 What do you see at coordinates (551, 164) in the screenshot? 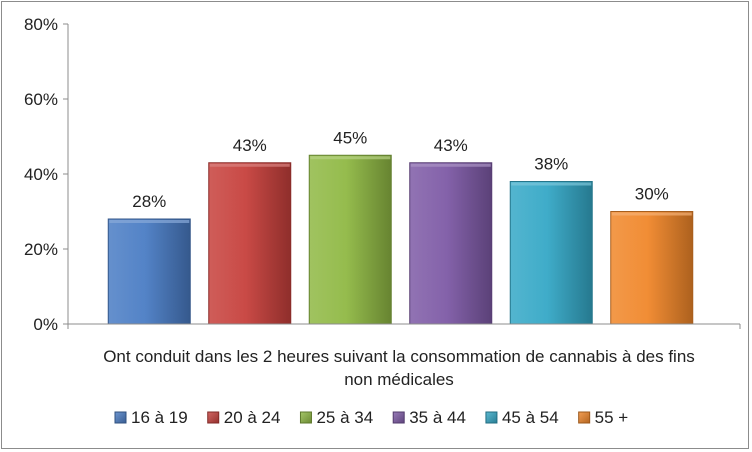
I see `data-label: 38%` at bounding box center [551, 164].